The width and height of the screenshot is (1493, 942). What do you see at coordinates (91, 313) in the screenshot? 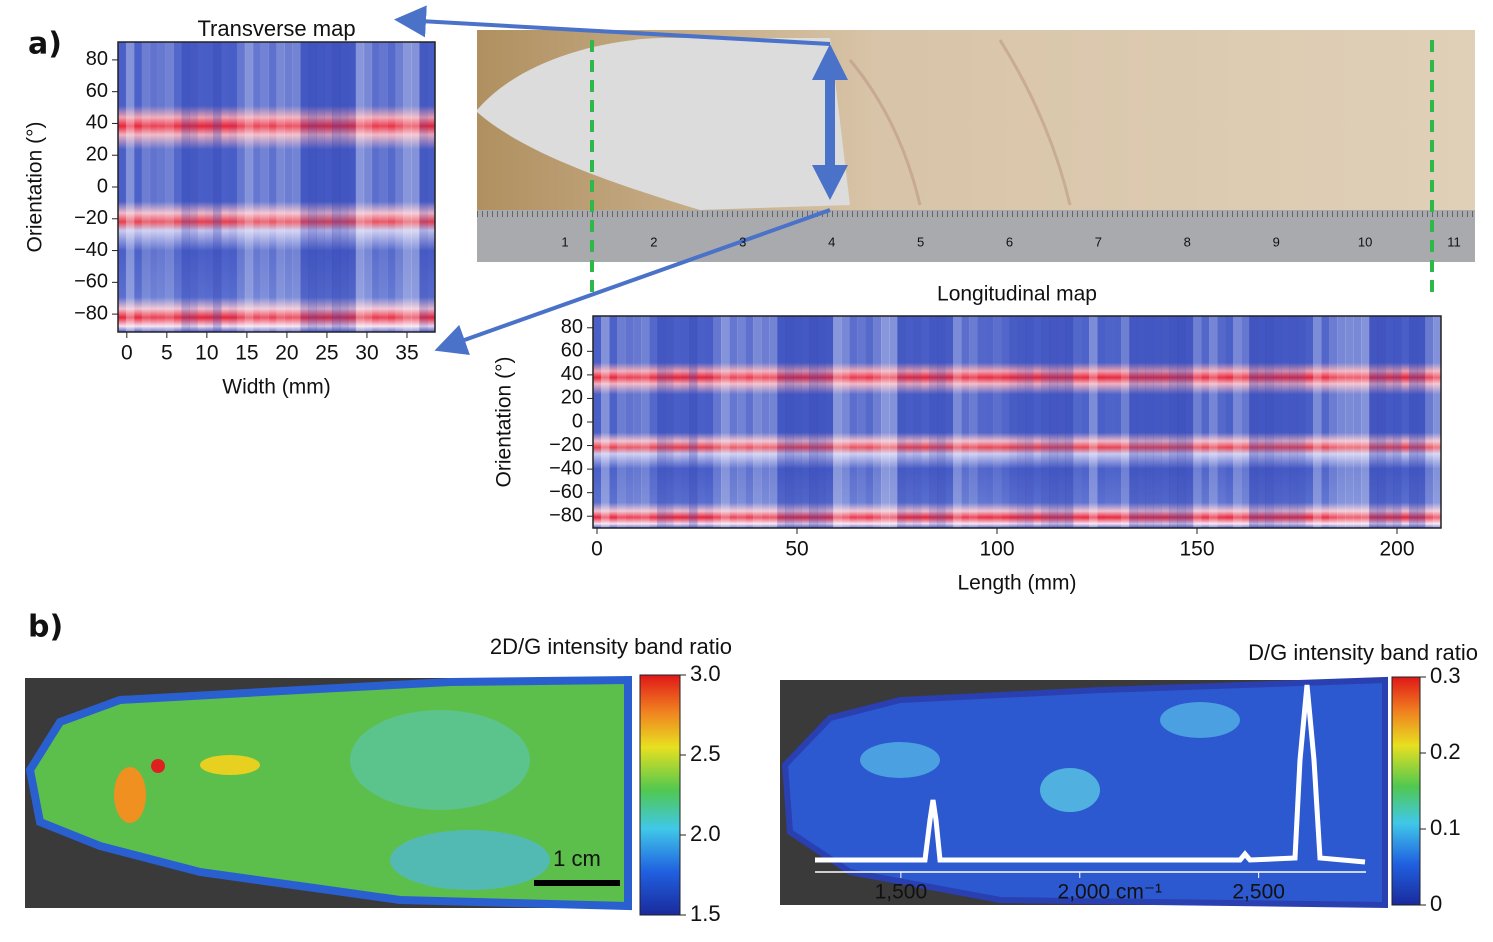
I see `y-tick-label: −80` at bounding box center [91, 313].